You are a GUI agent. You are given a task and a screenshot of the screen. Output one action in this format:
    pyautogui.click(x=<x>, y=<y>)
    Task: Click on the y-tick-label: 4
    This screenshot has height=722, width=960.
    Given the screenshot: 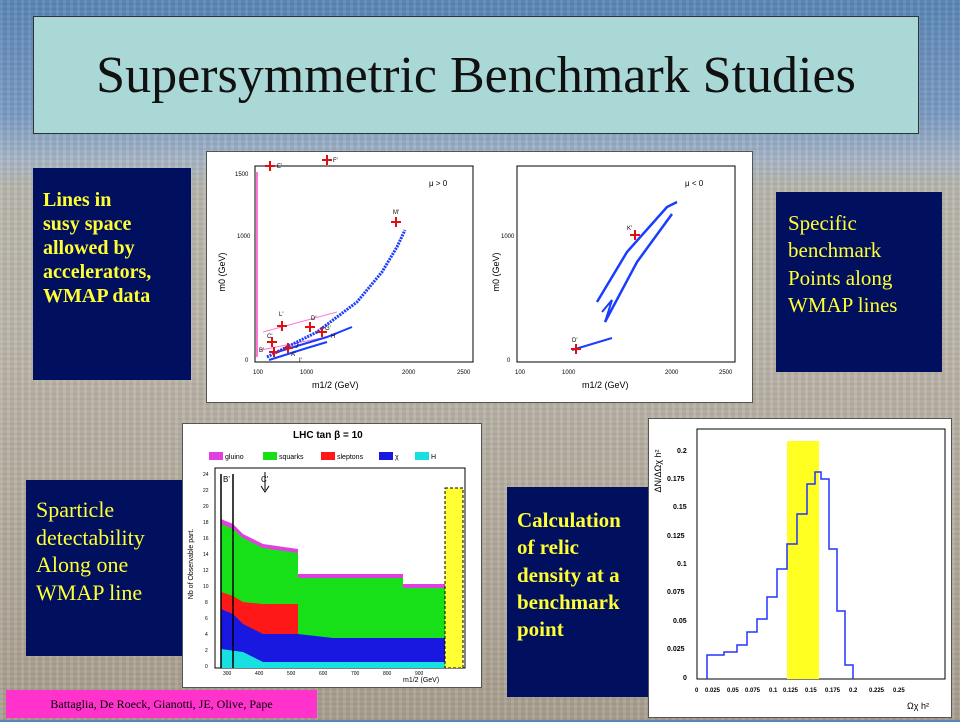 What is the action you would take?
    pyautogui.click(x=206, y=635)
    